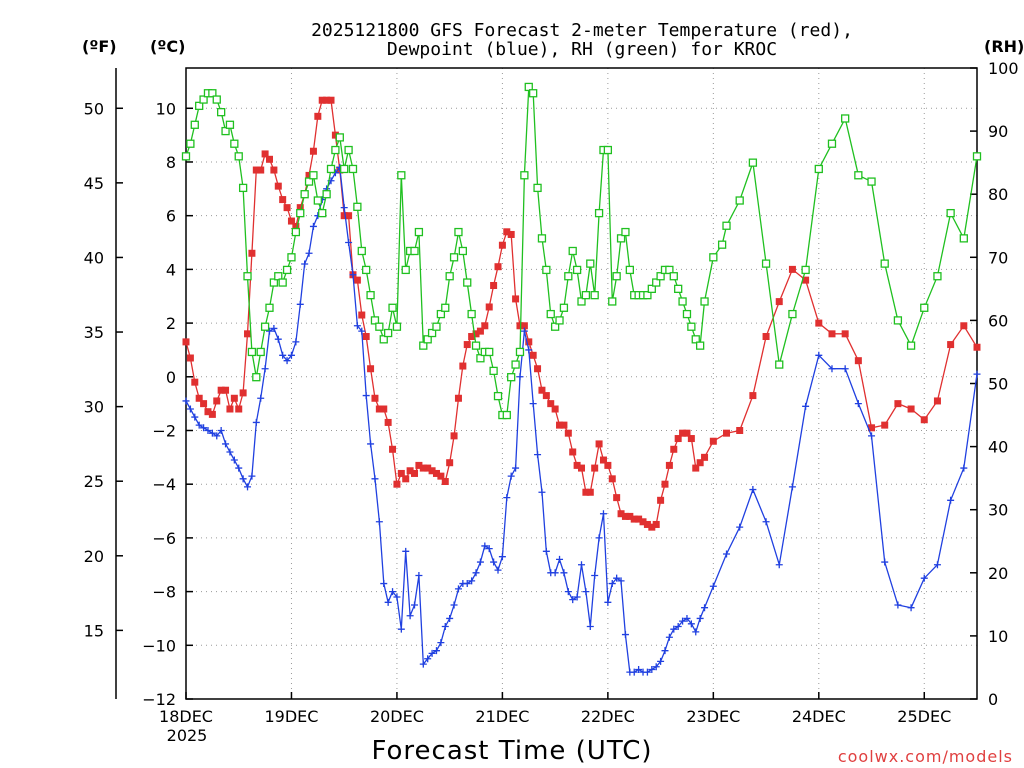 The width and height of the screenshot is (1024, 768). What do you see at coordinates (94, 407) in the screenshot?
I see `fahrenheit-tick-label: 30` at bounding box center [94, 407].